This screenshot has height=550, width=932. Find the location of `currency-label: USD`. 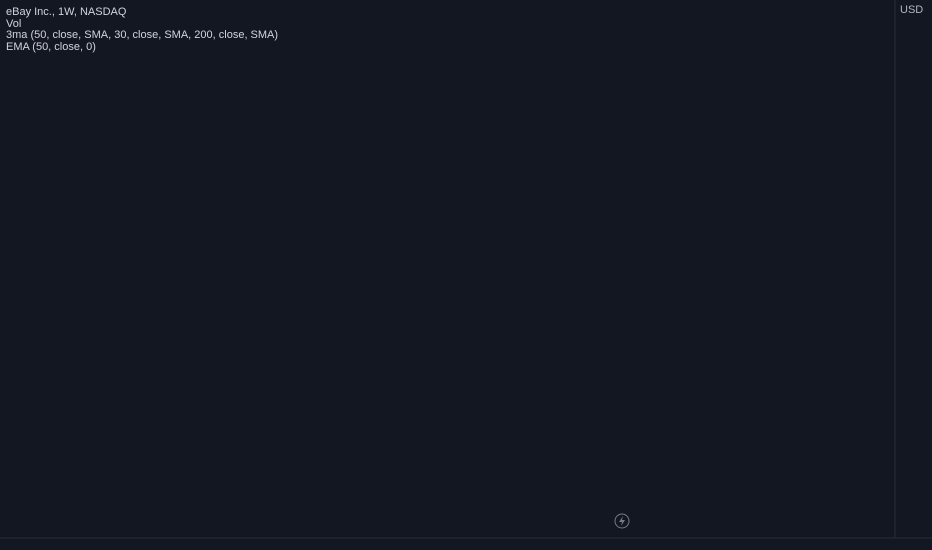

currency-label: USD is located at coordinates (911, 10).